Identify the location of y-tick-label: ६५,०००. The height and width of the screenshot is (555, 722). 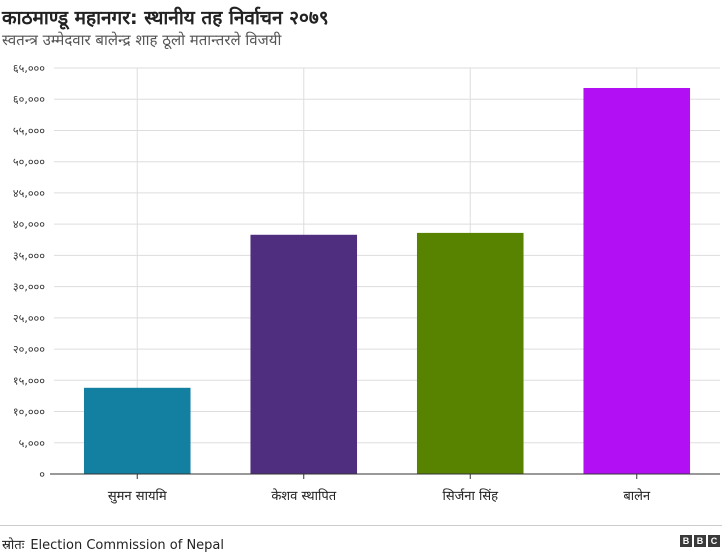
(29, 68).